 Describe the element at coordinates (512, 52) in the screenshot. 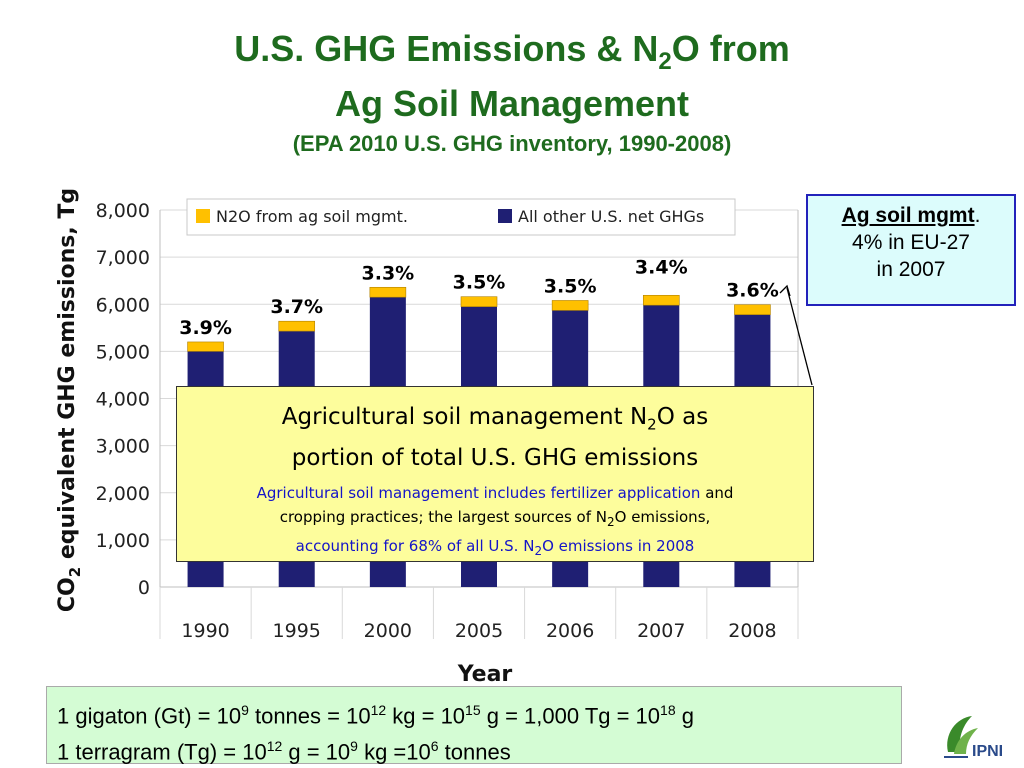

I see `title-line-1: U.S. GHG Emissions & N2O from` at that location.